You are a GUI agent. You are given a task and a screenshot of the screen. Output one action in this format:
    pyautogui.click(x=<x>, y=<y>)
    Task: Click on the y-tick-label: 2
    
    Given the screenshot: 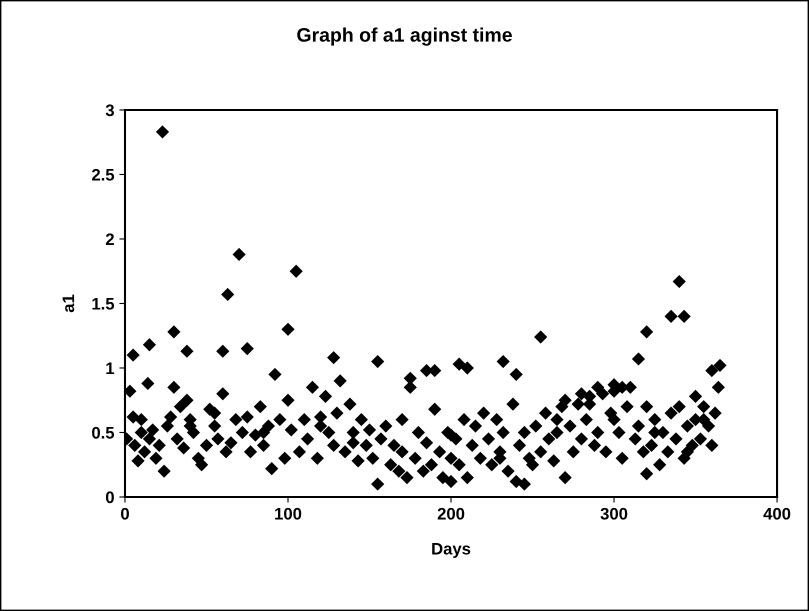 What is the action you would take?
    pyautogui.click(x=110, y=239)
    